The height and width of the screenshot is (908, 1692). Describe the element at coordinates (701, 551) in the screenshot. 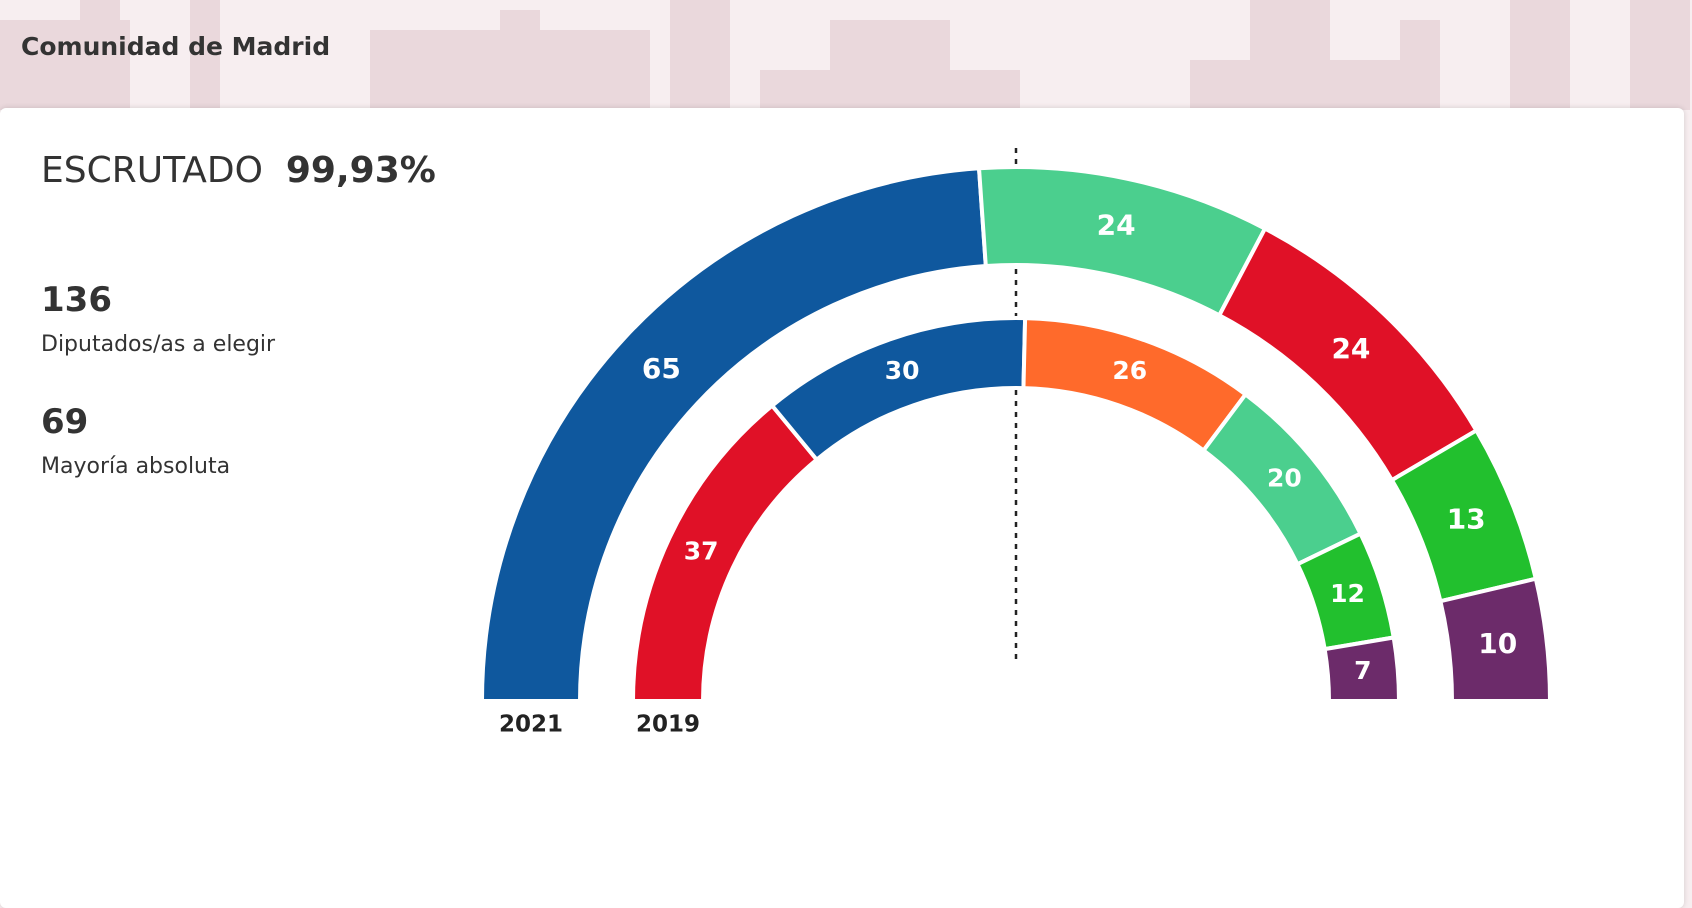

I see `seat-label: 37` at that location.